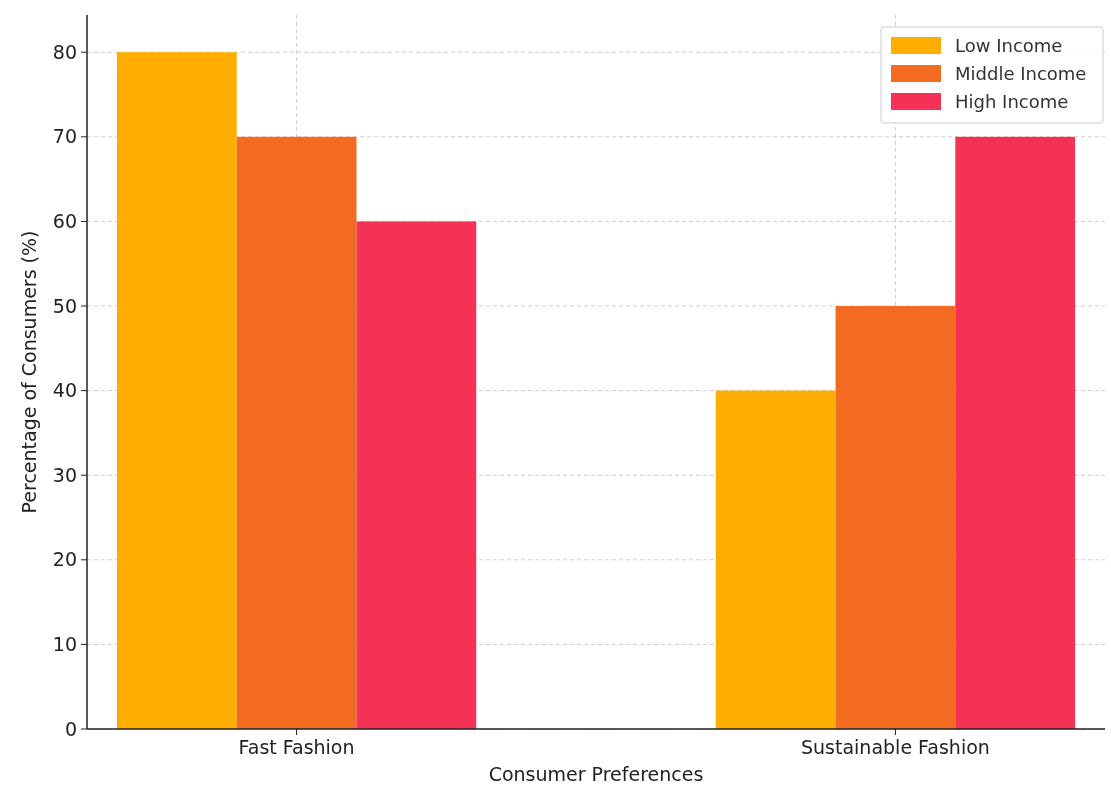  I want to click on legend-label: High Income, so click(1012, 101).